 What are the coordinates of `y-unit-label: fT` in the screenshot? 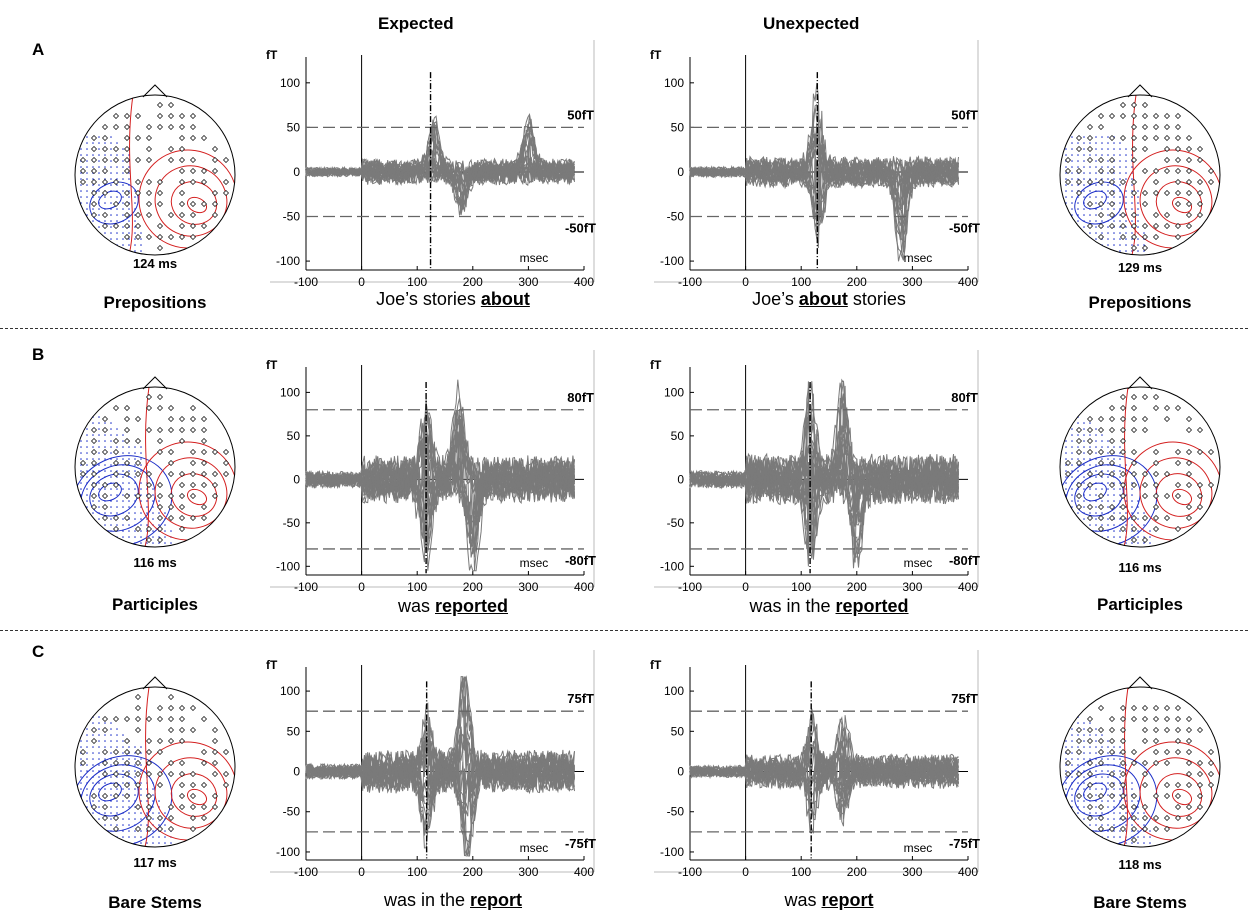 It's located at (656, 55).